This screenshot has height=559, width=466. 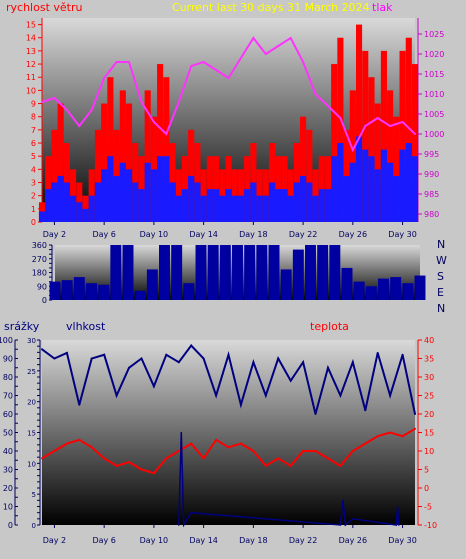 What do you see at coordinates (426, 470) in the screenshot?
I see `y-tick-label-right: 5` at bounding box center [426, 470].